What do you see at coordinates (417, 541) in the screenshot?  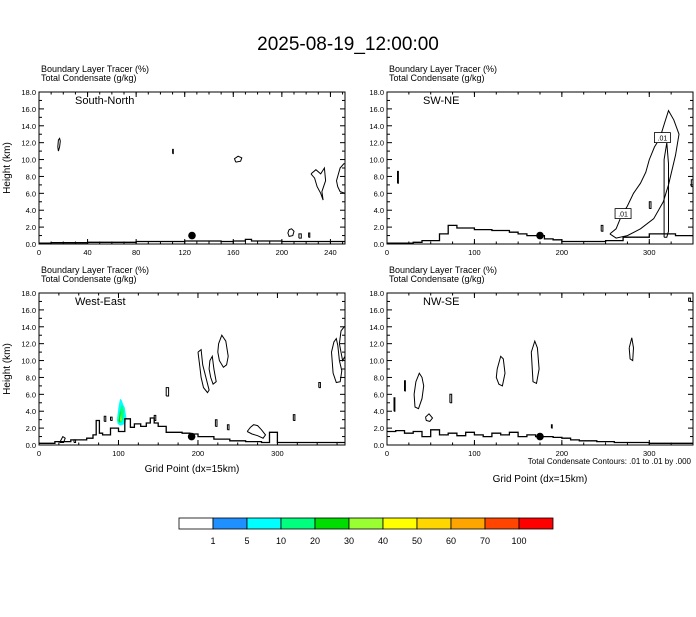 I see `colorbar-label: 50` at bounding box center [417, 541].